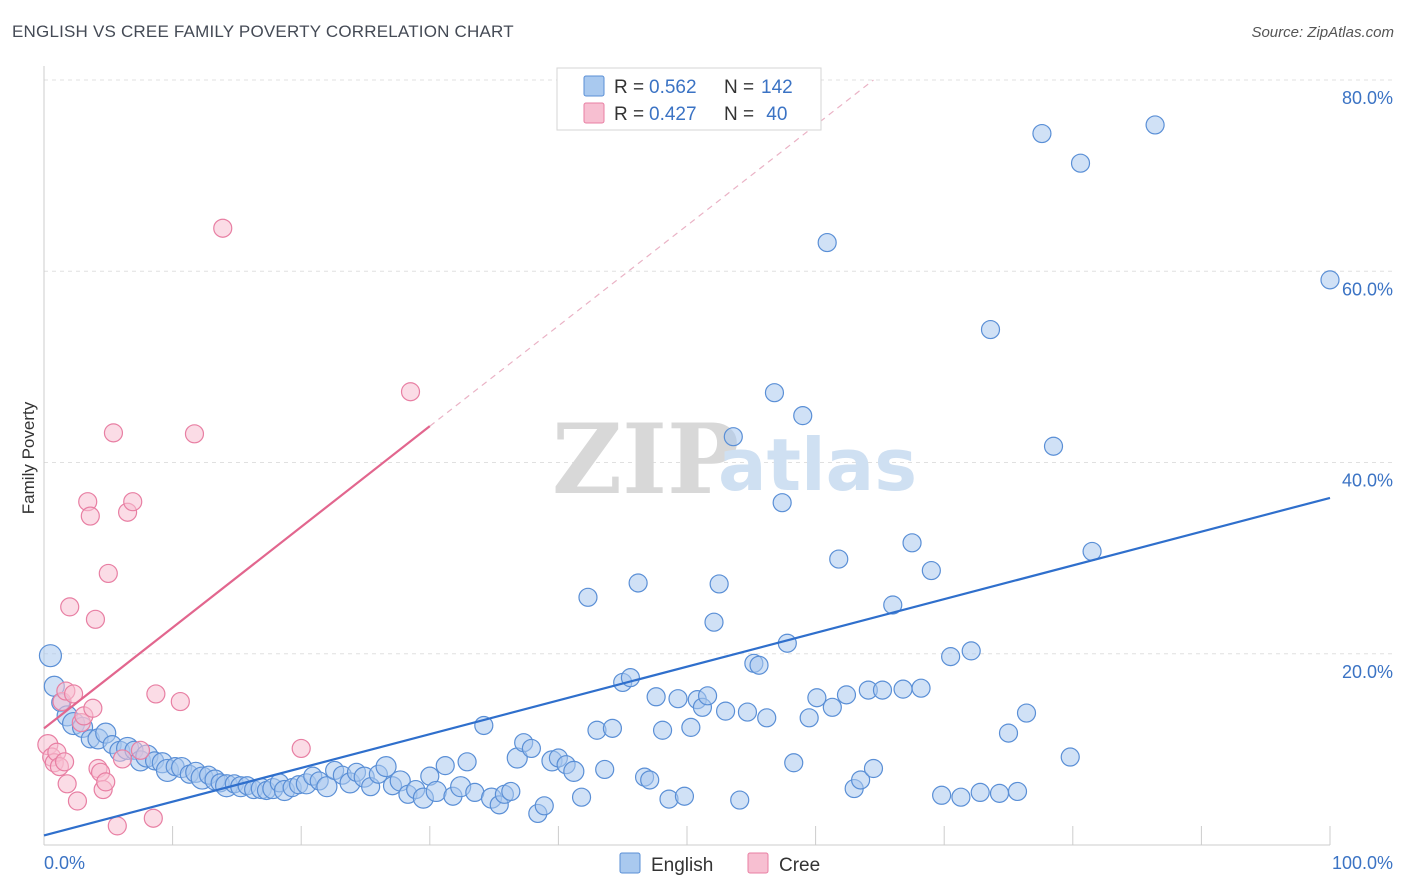 This screenshot has width=1406, height=892. I want to click on bottom-legend-swatch-english, so click(630, 863).